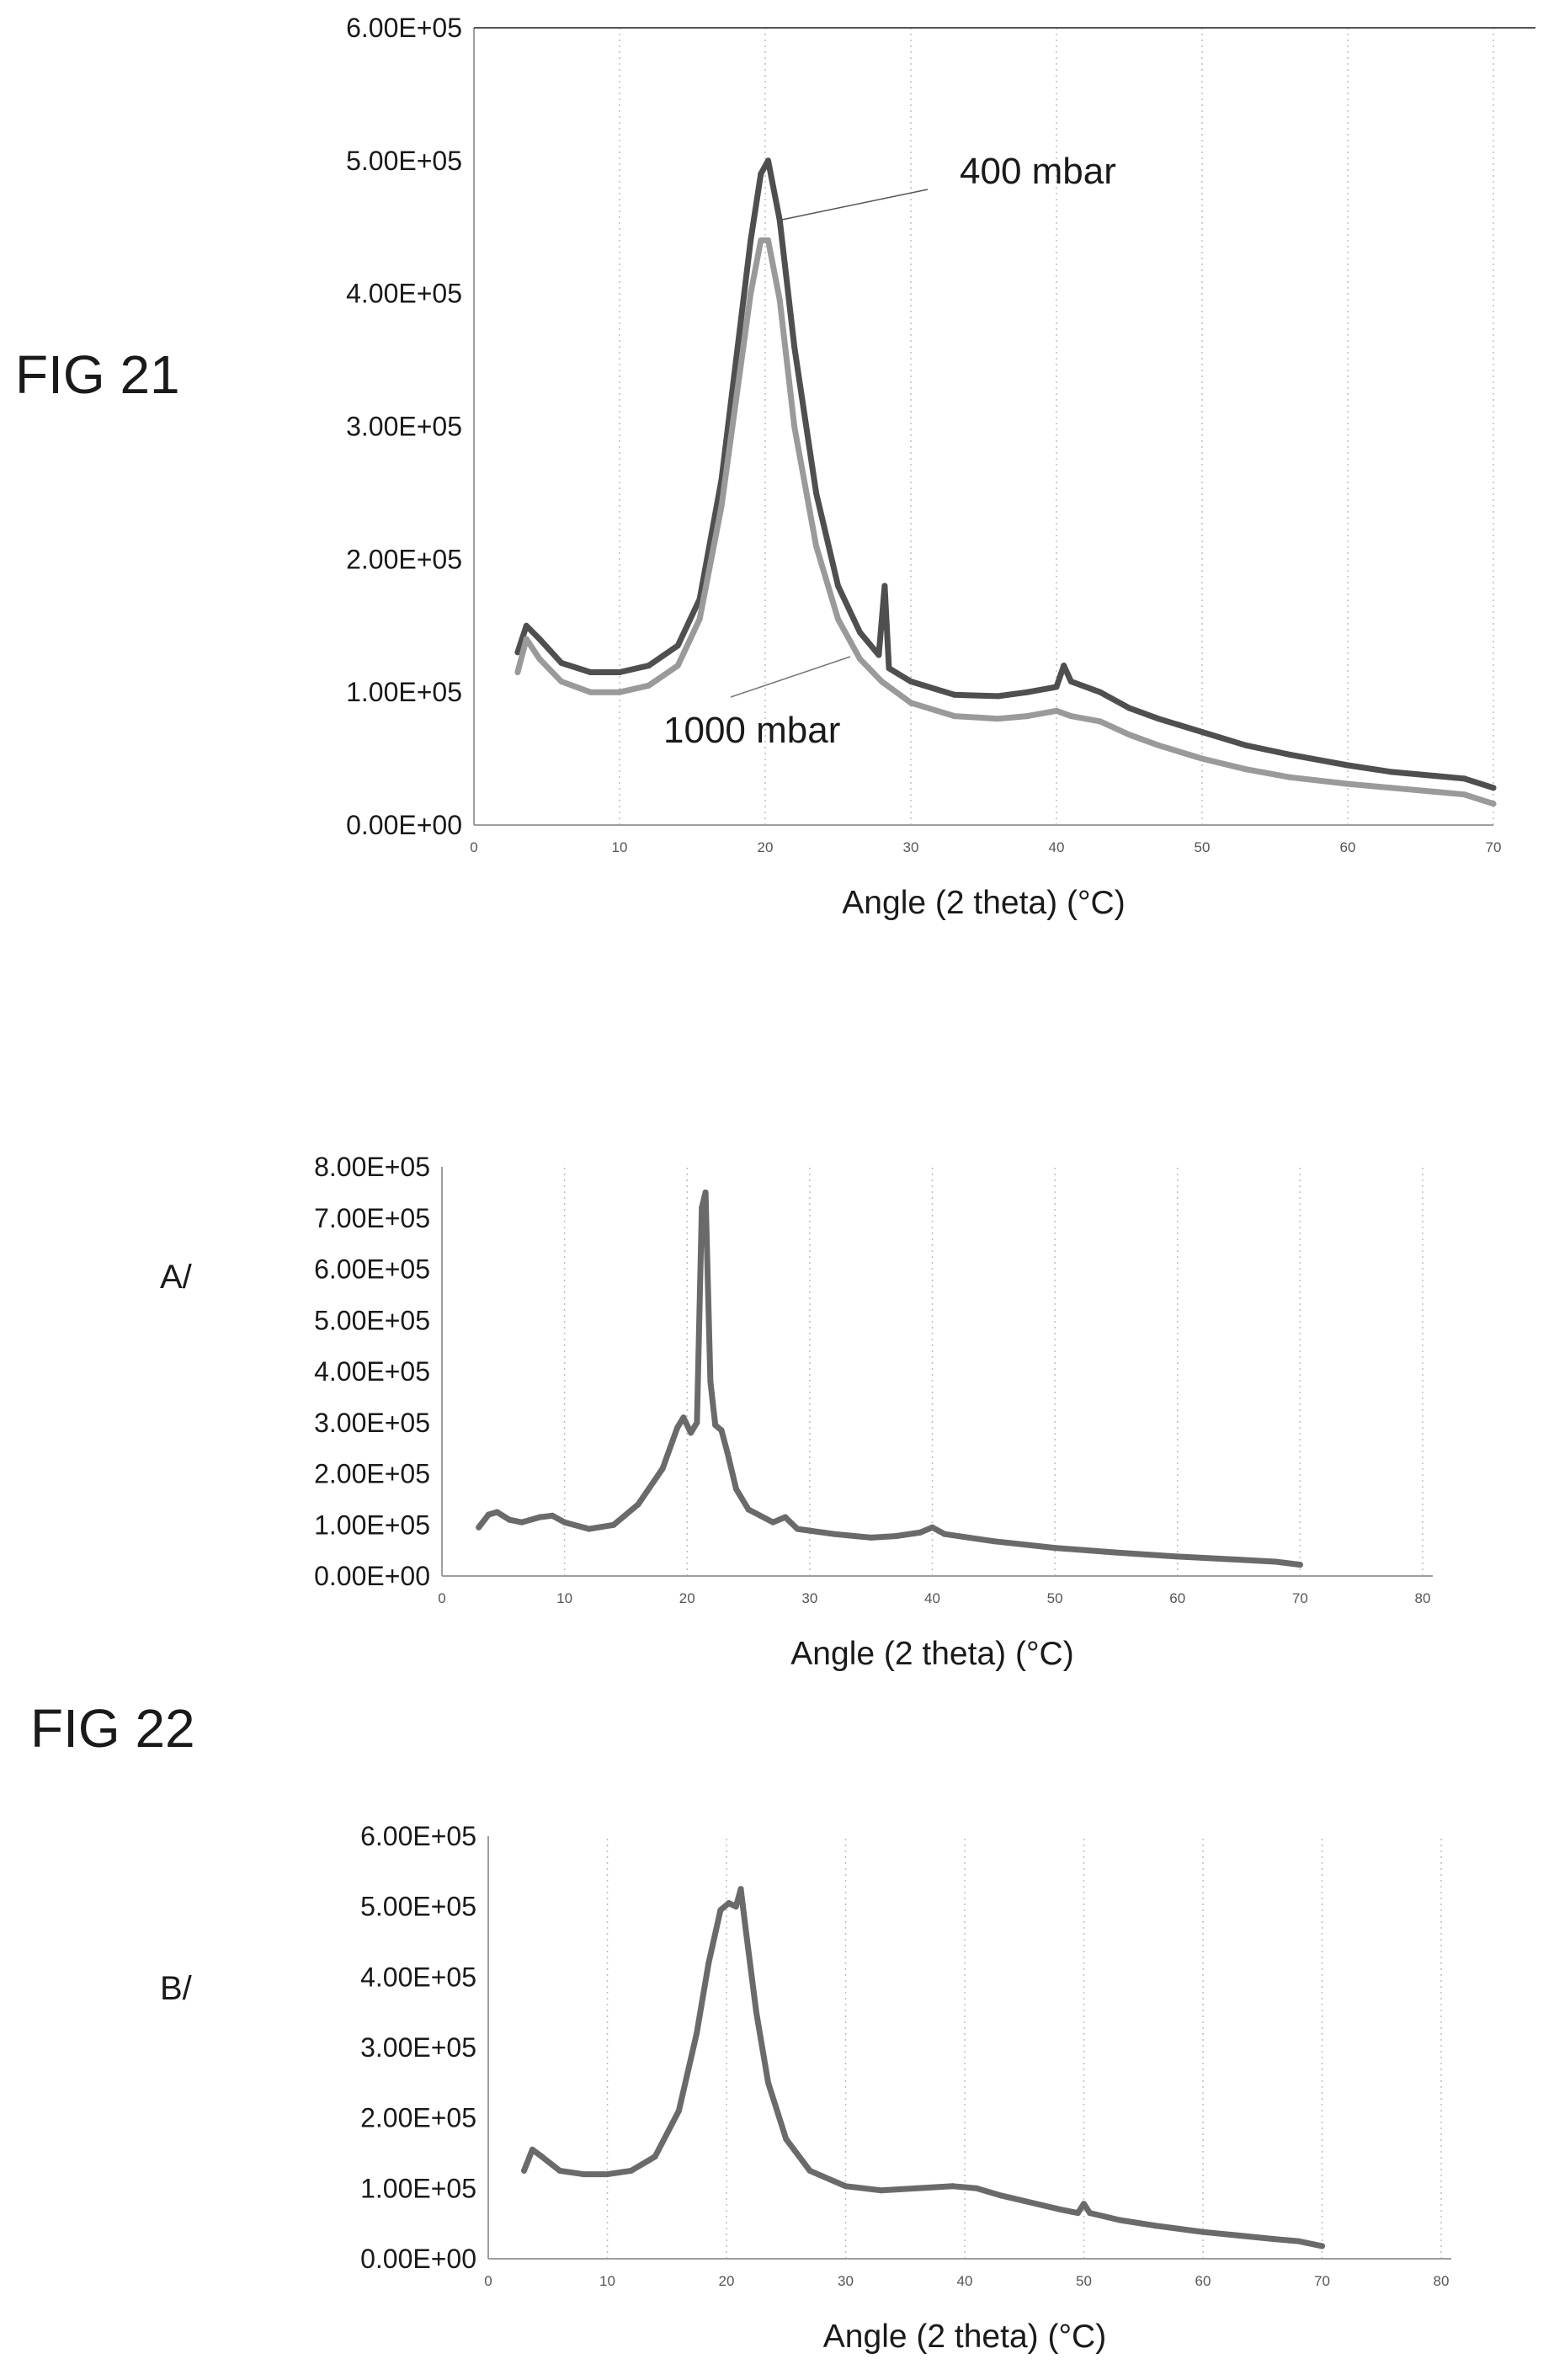  Describe the element at coordinates (1300, 1598) in the screenshot. I see `x-tick-label: 70` at that location.